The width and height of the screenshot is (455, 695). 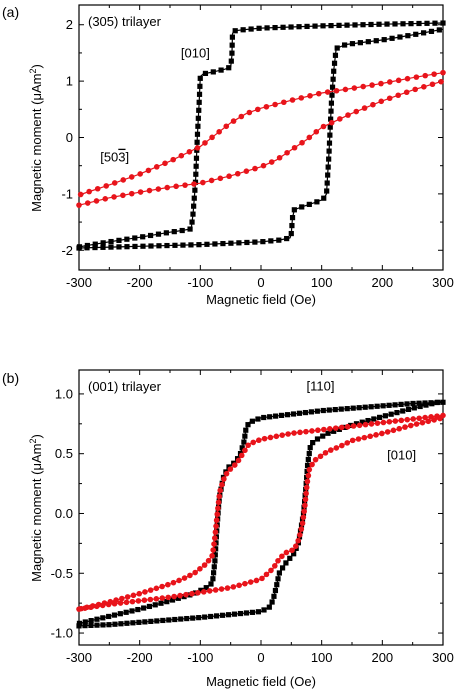 I want to click on panel-a-x-axis-title: Magnetic field (Oe), so click(x=261, y=299).